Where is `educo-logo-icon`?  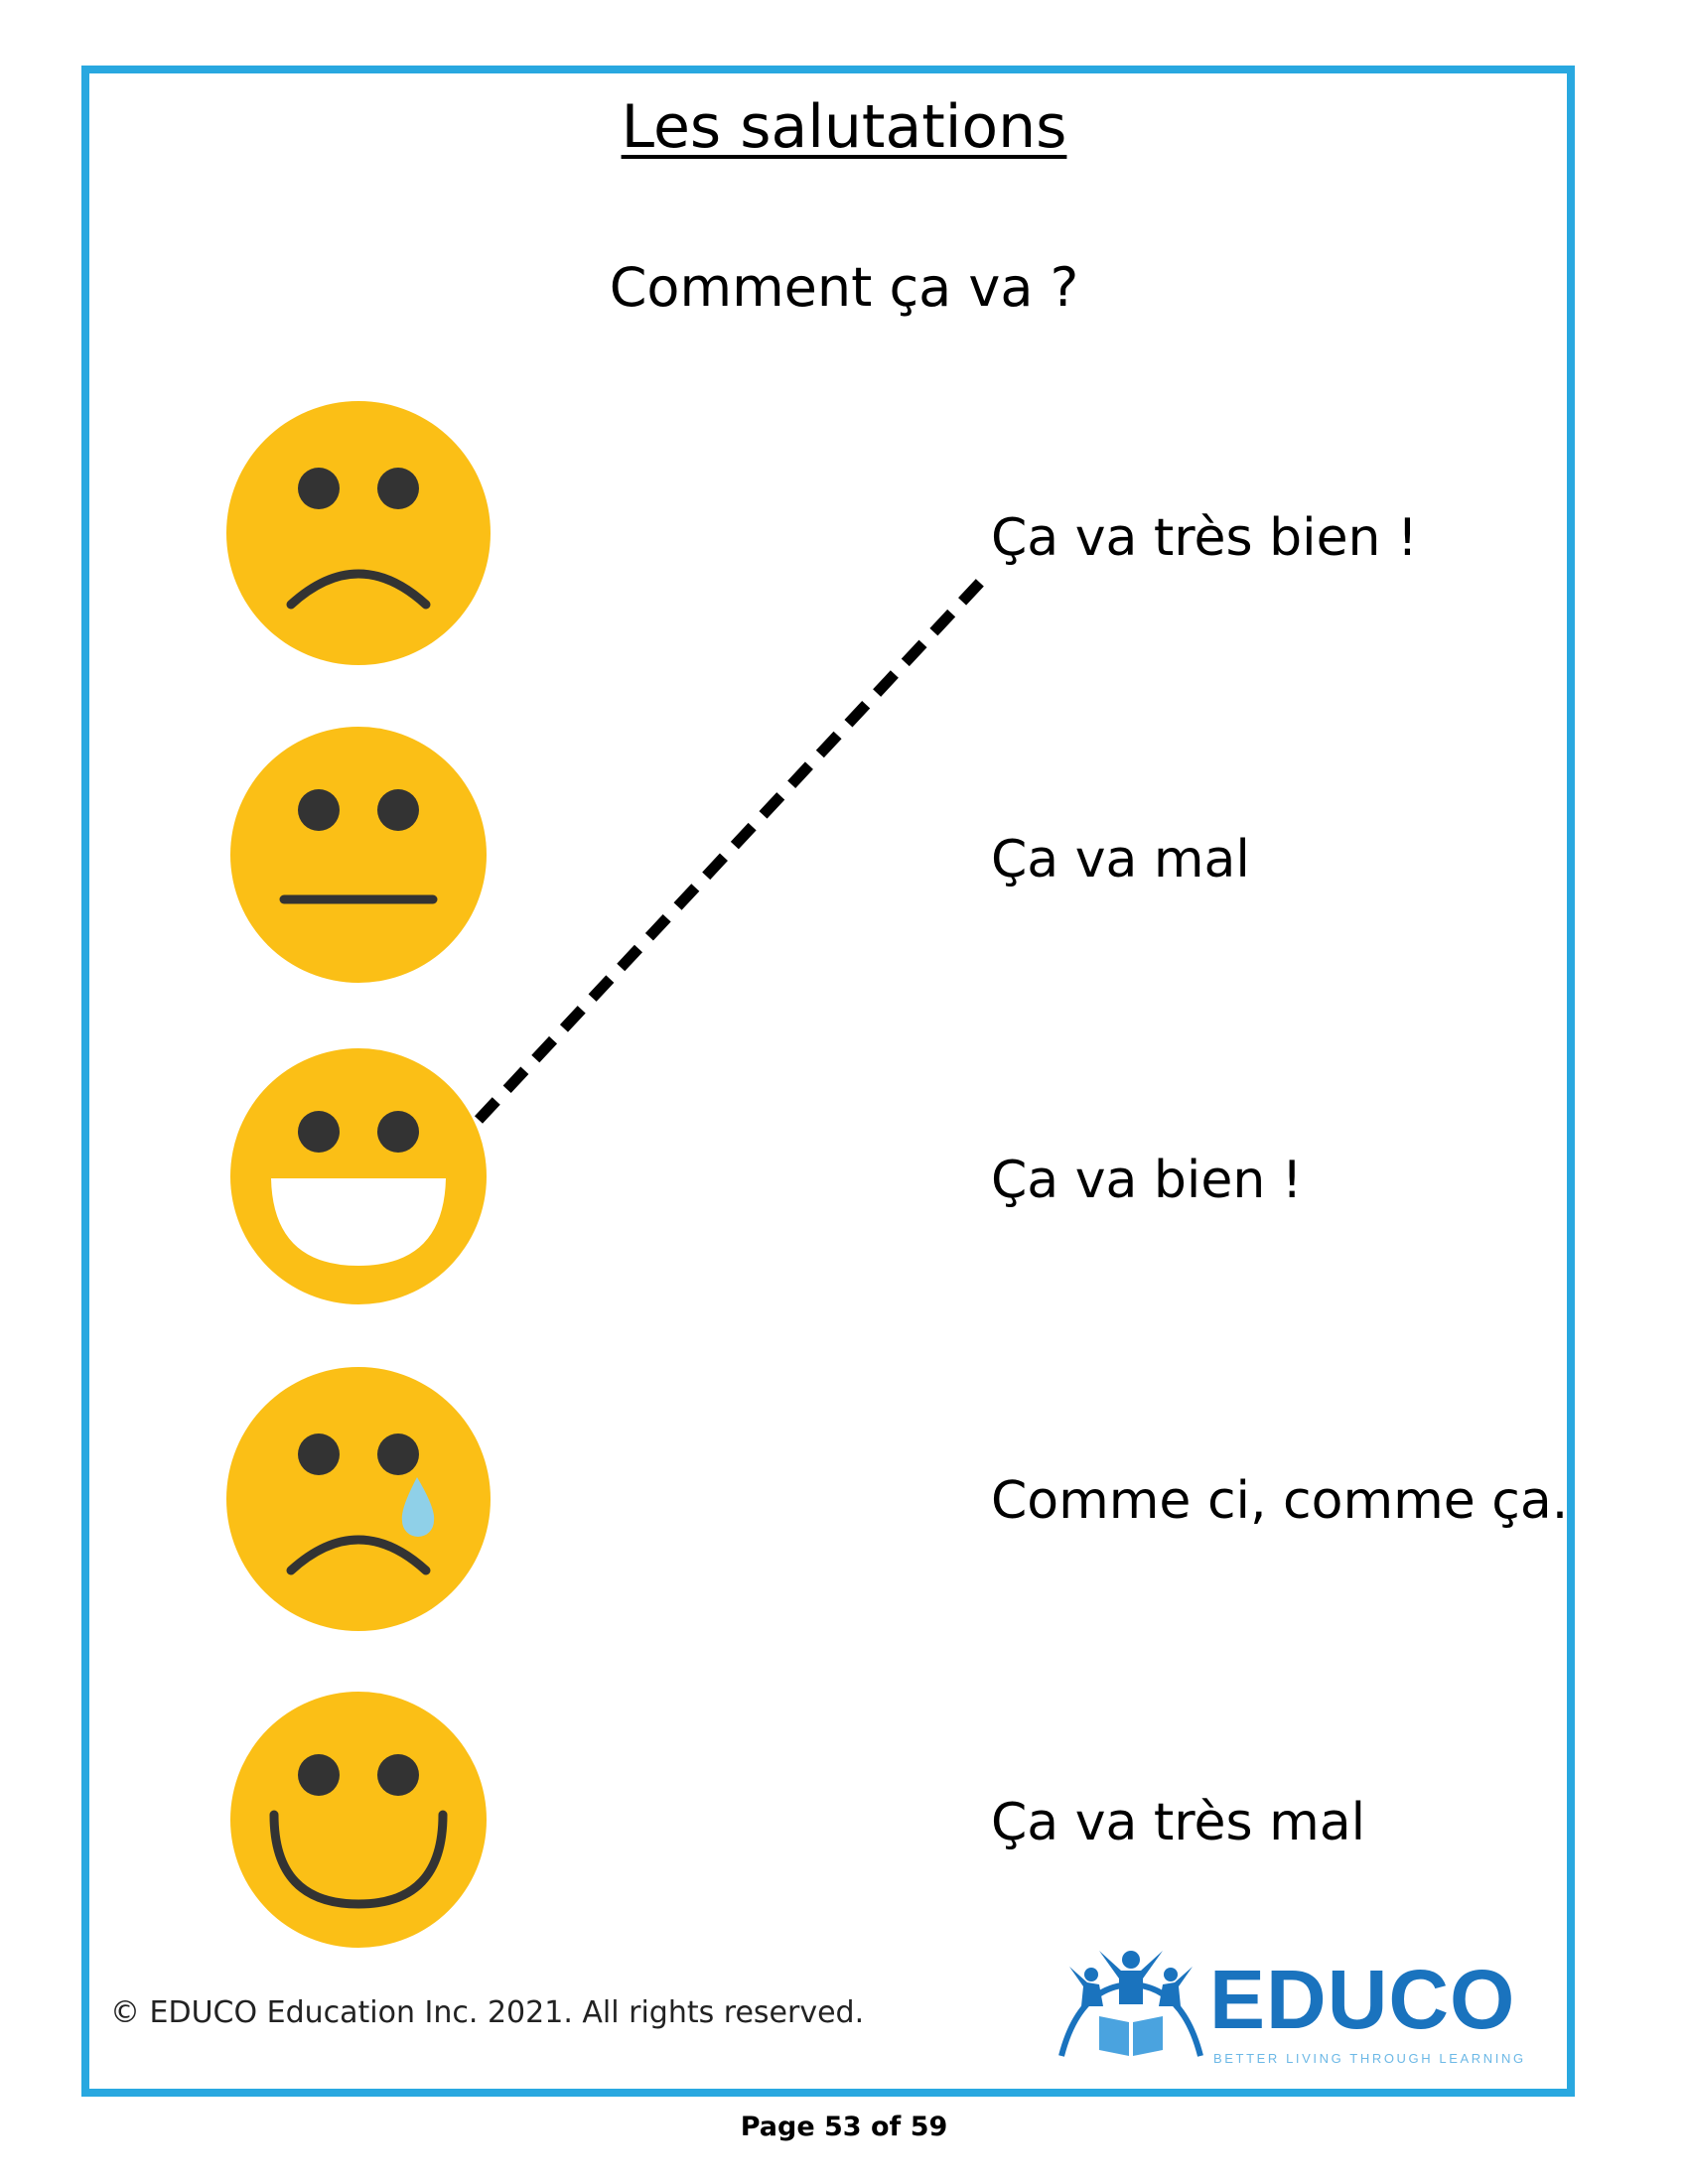 educo-logo-icon is located at coordinates (1130, 2004).